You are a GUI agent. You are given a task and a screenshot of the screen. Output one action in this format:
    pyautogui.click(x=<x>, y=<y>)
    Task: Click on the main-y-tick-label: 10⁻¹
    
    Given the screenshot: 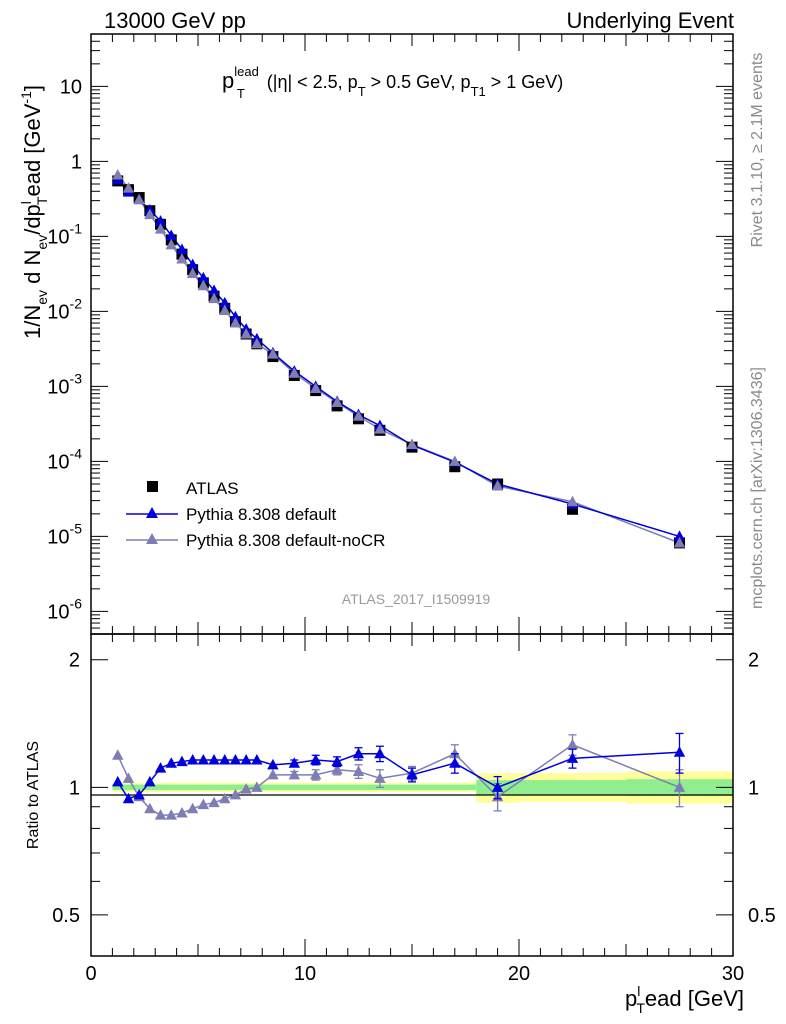 What is the action you would take?
    pyautogui.click(x=64, y=234)
    